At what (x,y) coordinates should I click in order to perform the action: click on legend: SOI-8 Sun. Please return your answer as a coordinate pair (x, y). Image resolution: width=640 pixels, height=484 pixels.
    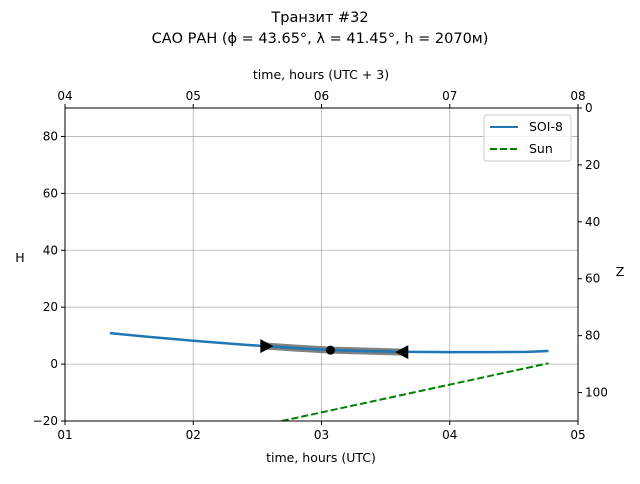
    Looking at the image, I should click on (527, 138).